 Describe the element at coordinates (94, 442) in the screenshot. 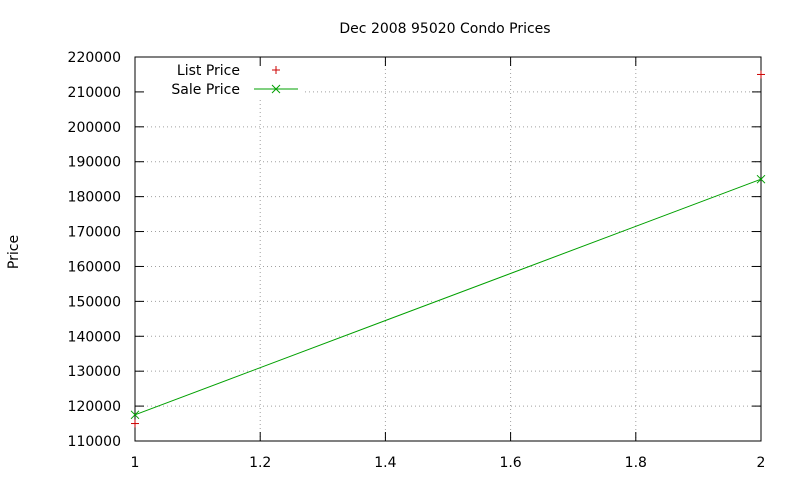

I see `y-tick-label: 110000` at that location.